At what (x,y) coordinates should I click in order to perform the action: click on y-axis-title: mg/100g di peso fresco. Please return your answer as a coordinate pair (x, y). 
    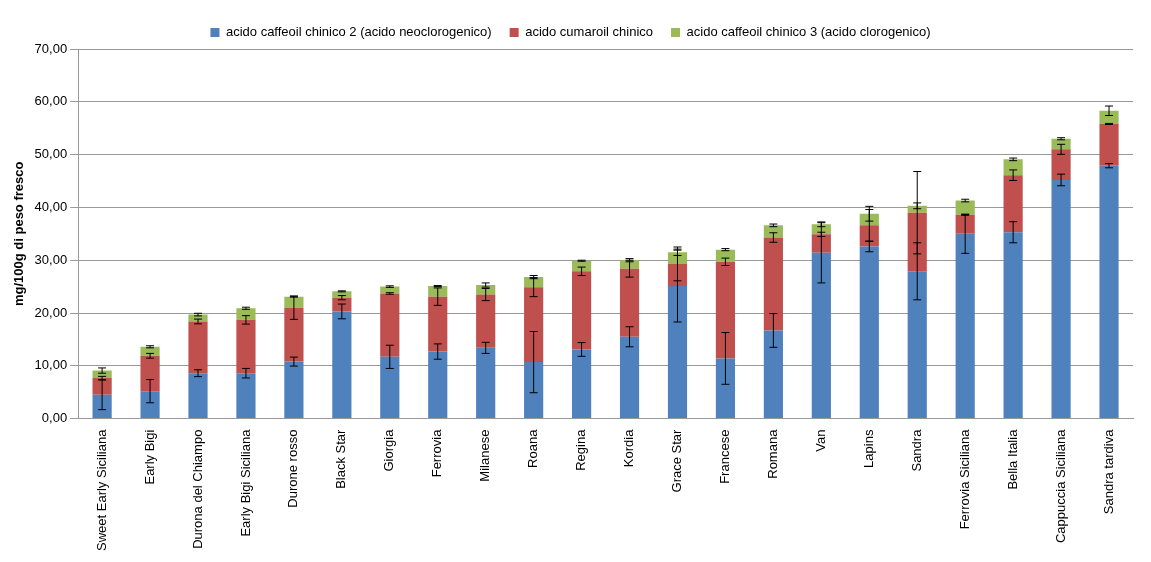
    Looking at the image, I should click on (19, 234).